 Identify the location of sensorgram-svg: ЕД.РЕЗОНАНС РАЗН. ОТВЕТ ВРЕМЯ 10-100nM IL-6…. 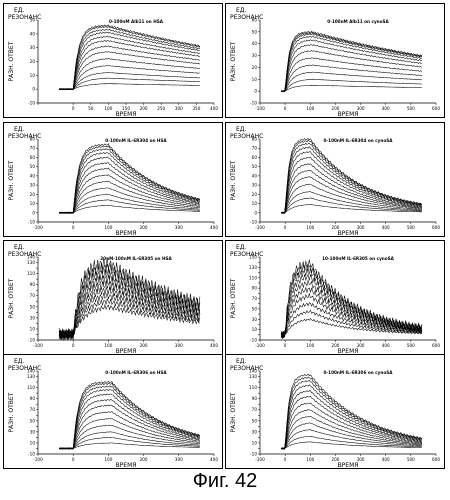
(335, 299).